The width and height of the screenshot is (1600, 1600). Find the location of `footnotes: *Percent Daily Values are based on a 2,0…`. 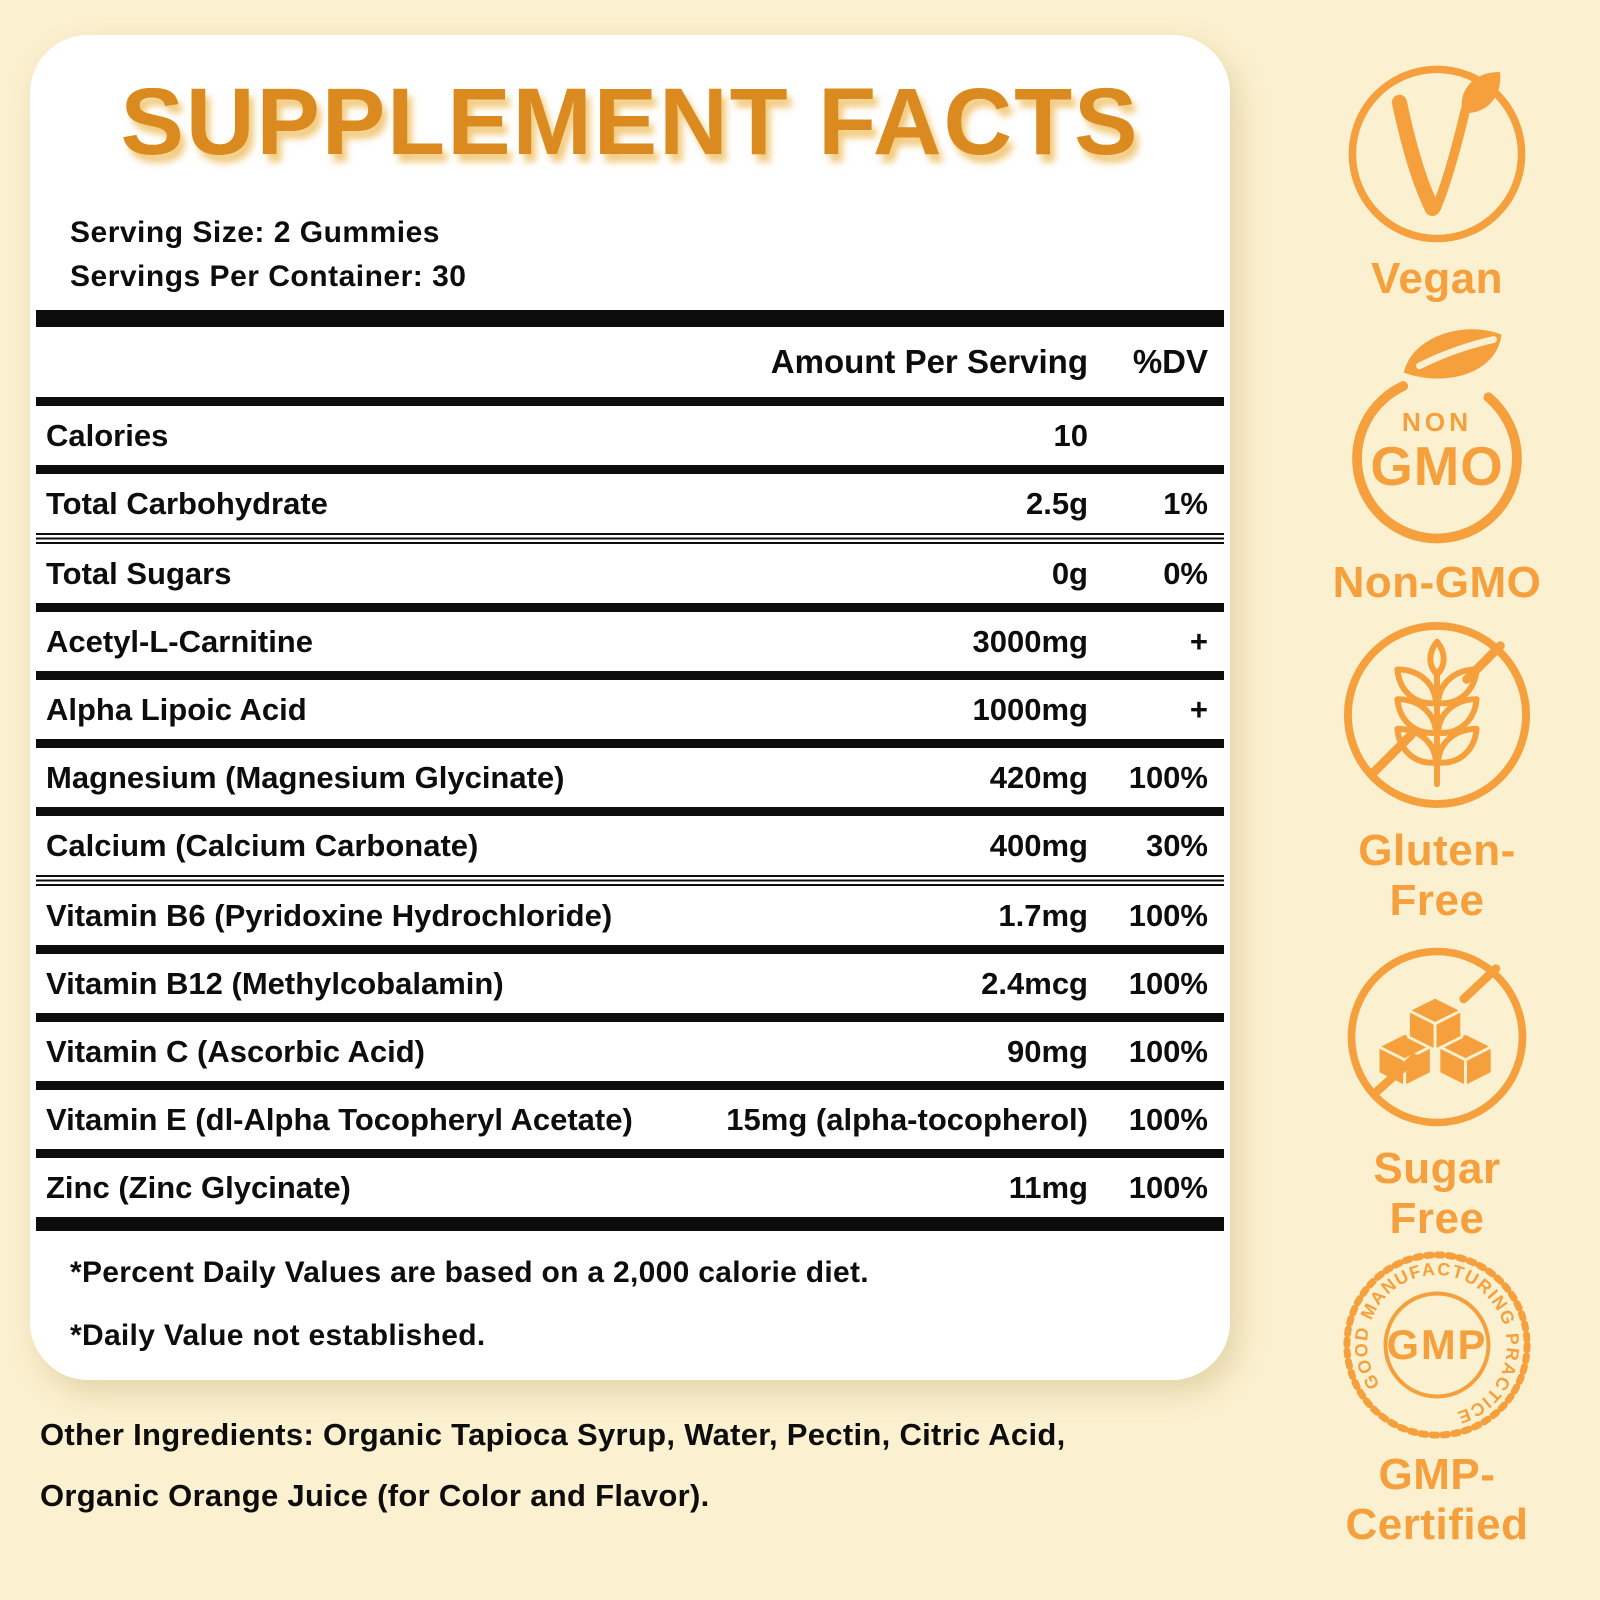

footnotes: *Percent Daily Values are based on a 2,0… is located at coordinates (469, 1304).